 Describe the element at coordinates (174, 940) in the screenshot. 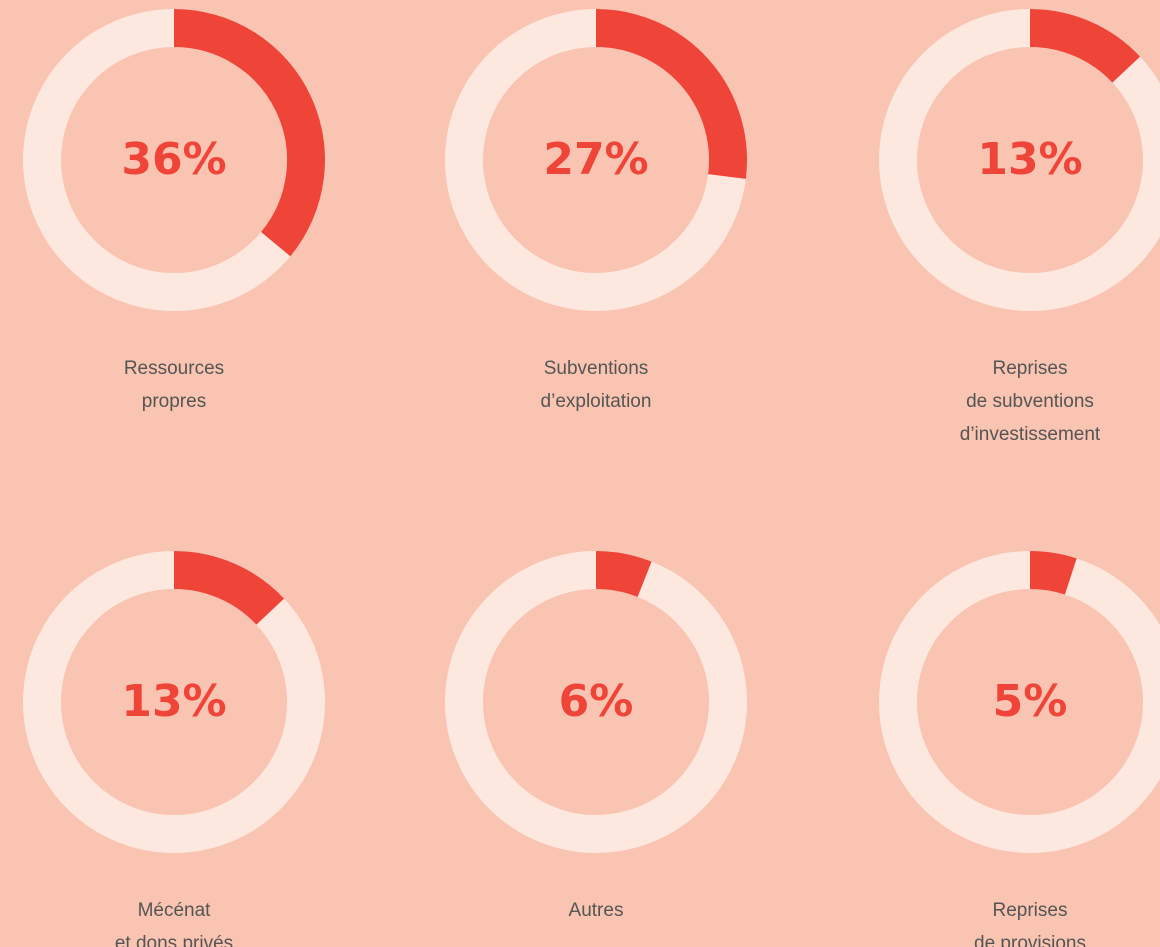

I see `donut-label: et dons privés` at that location.